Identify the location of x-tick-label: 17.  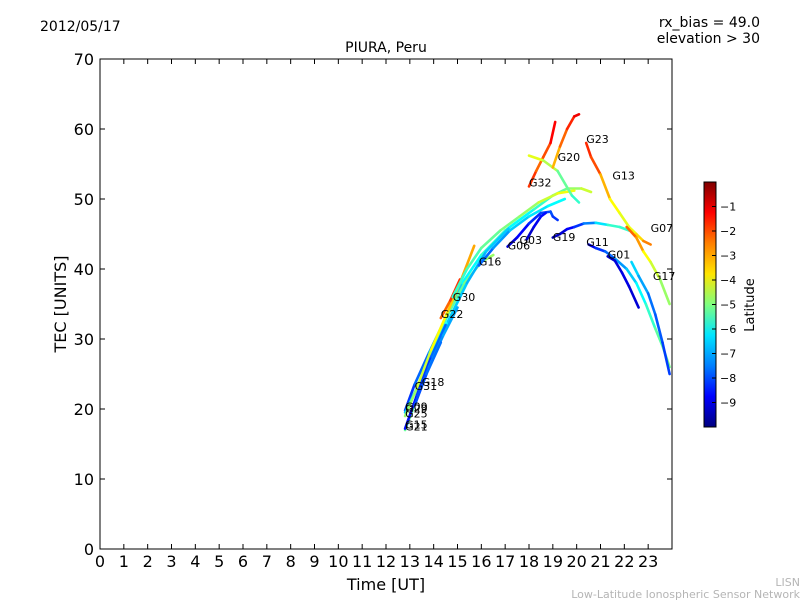
(505, 561).